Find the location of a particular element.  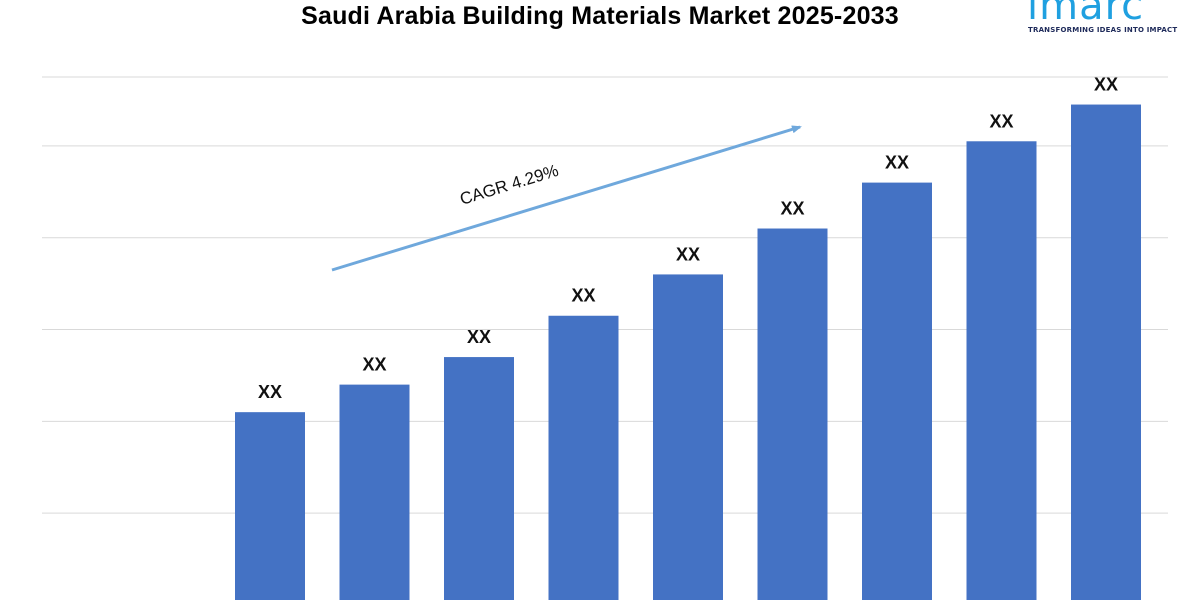

cagr-annotation: CAGR 4.29% is located at coordinates (566, 198).